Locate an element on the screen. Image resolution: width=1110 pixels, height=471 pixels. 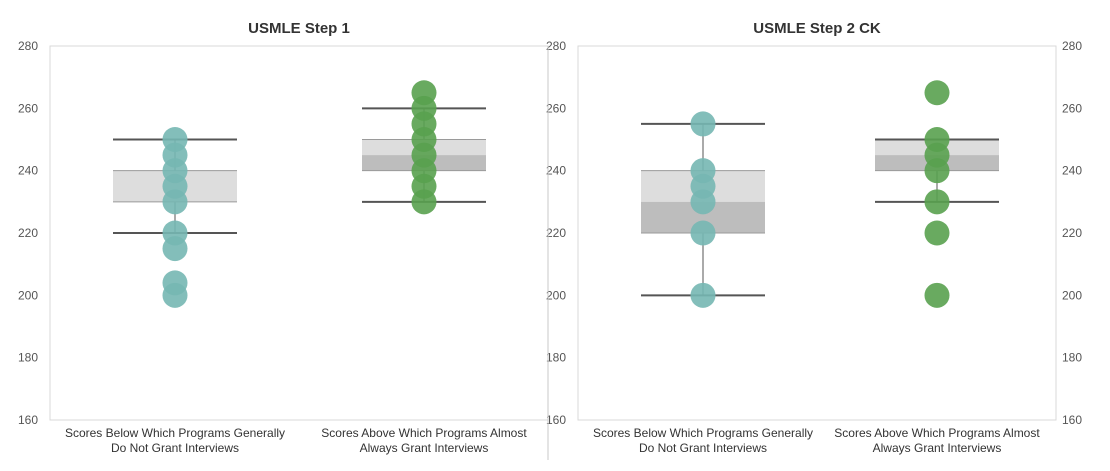
y-tick-label-right: 280 is located at coordinates (1072, 46).